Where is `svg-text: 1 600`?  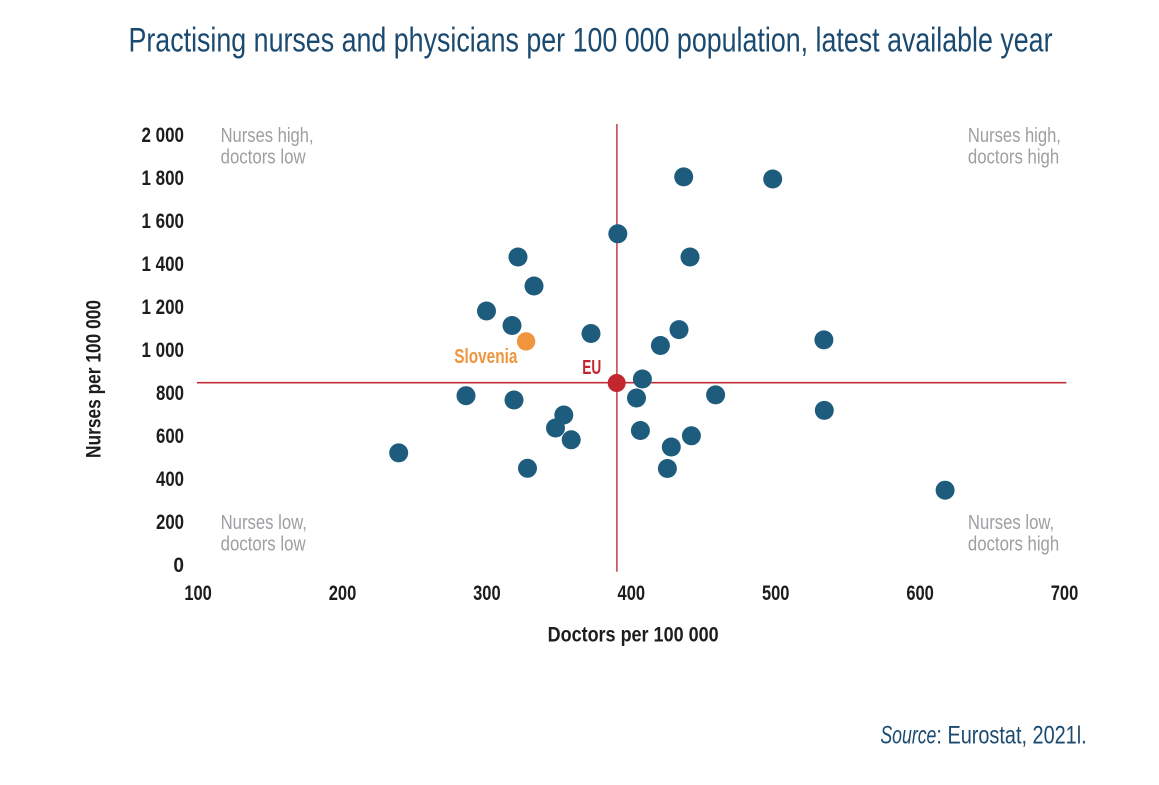 svg-text: 1 600 is located at coordinates (163, 221).